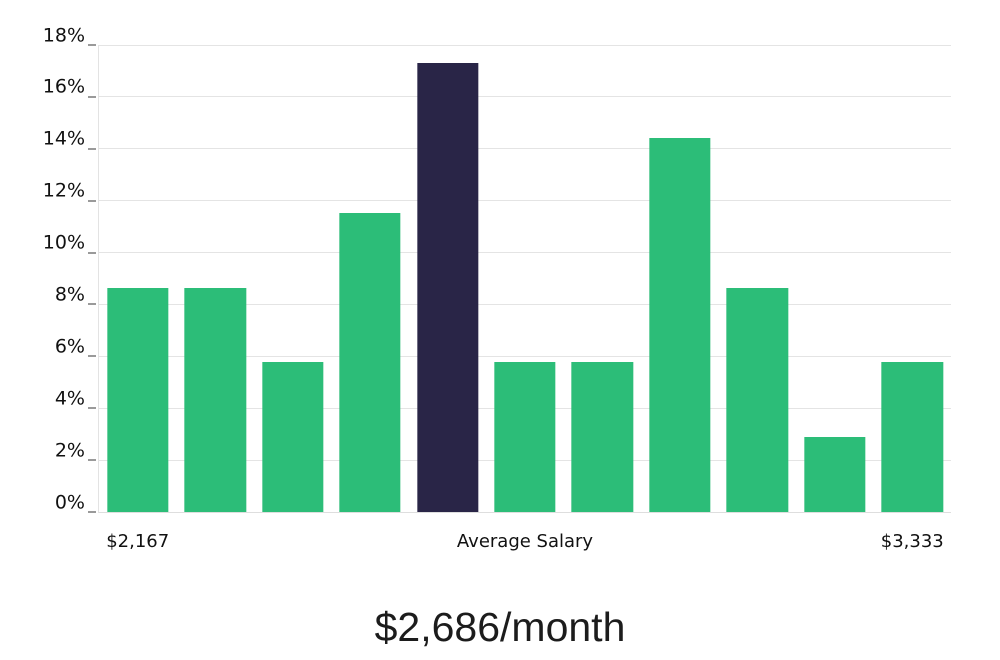 This screenshot has width=1000, height=660. What do you see at coordinates (525, 541) in the screenshot?
I see `x-tick-label: Average Salary` at bounding box center [525, 541].